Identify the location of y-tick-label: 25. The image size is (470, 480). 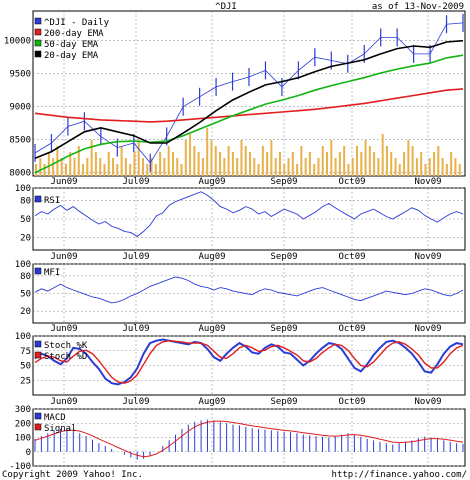
(25, 381).